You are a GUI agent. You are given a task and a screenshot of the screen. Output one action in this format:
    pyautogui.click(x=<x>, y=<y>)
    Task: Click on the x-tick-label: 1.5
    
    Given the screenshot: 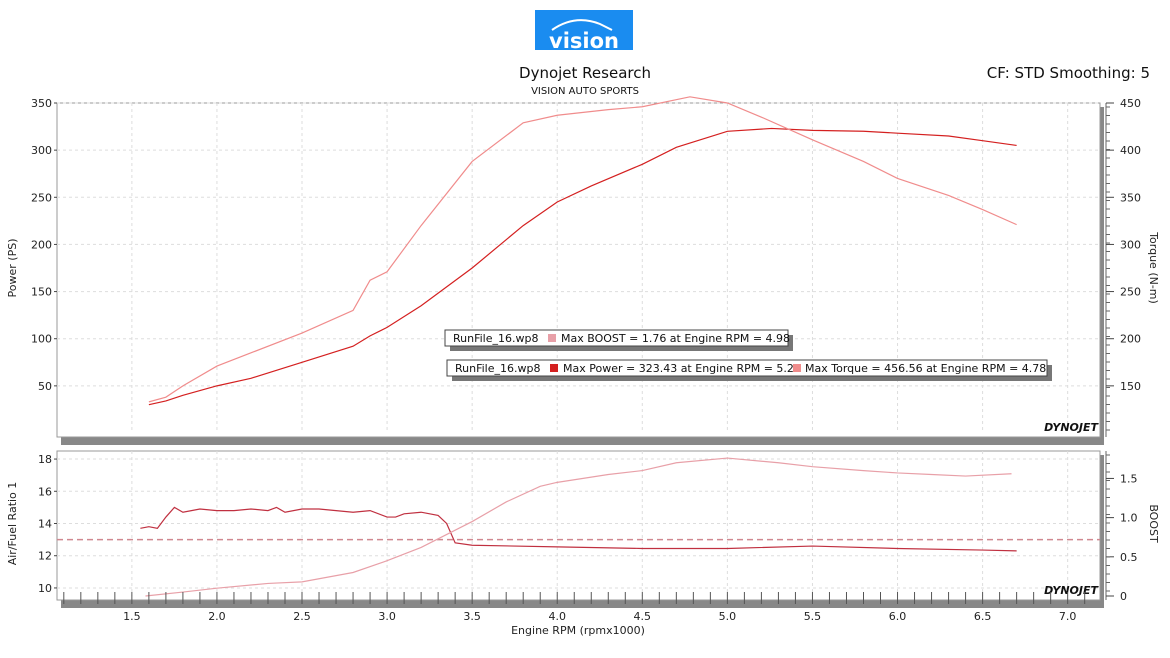 What is the action you would take?
    pyautogui.click(x=132, y=616)
    